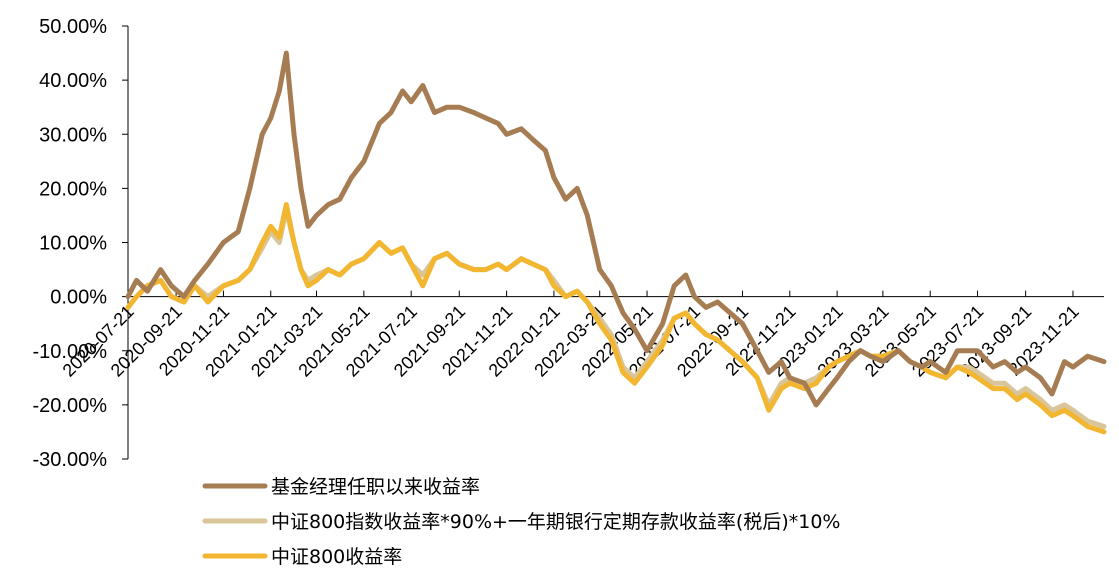  Describe the element at coordinates (336, 557) in the screenshot. I see `legend-label-2: 中证800收益率` at that location.